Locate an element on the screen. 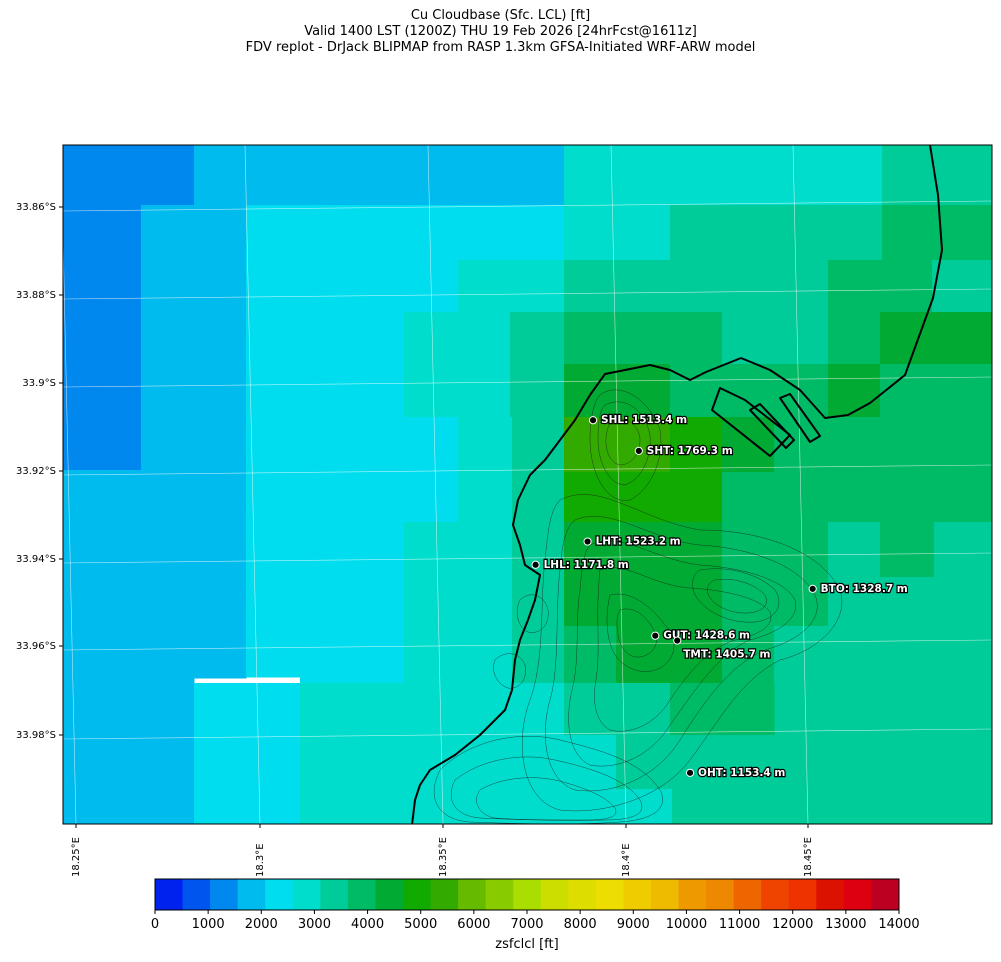  colorbar-tick-label: 9000 is located at coordinates (633, 924).